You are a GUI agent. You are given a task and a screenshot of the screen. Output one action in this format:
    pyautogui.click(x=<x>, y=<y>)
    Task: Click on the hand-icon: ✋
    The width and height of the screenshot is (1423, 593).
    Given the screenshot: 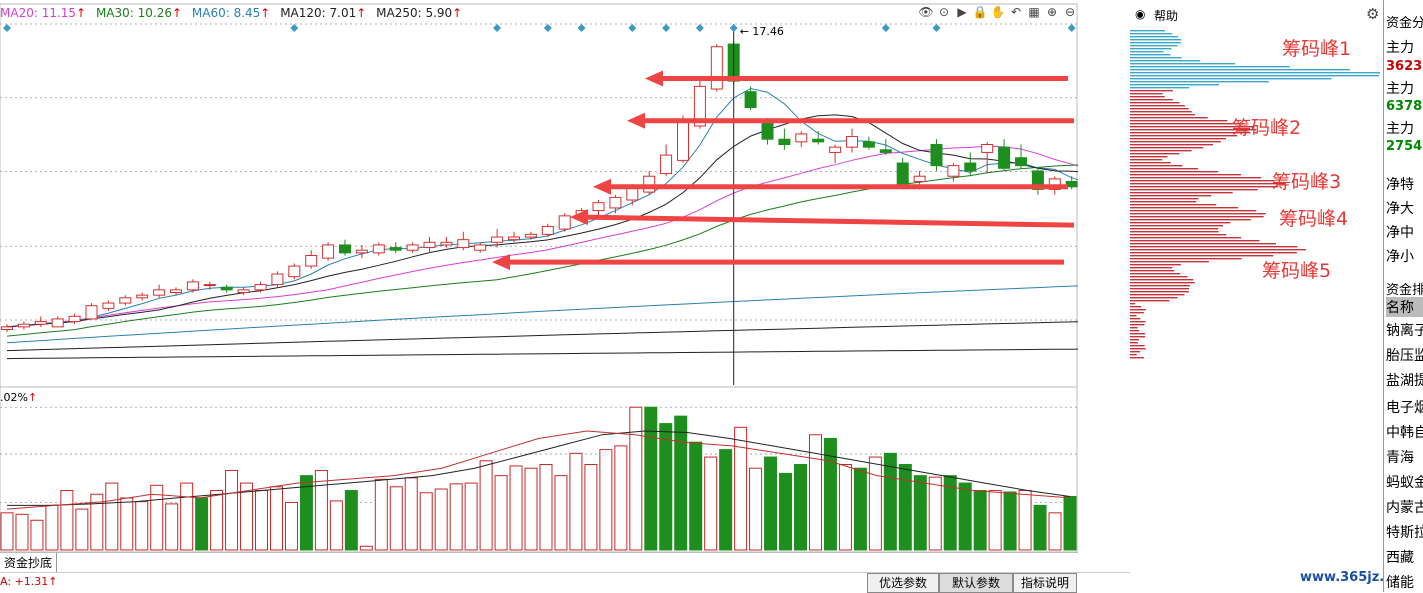 What is the action you would take?
    pyautogui.click(x=998, y=12)
    